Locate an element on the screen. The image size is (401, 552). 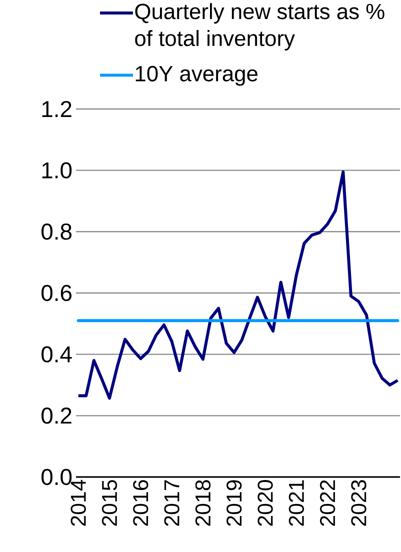
y-tick-label: 0.8 is located at coordinates (57, 232).